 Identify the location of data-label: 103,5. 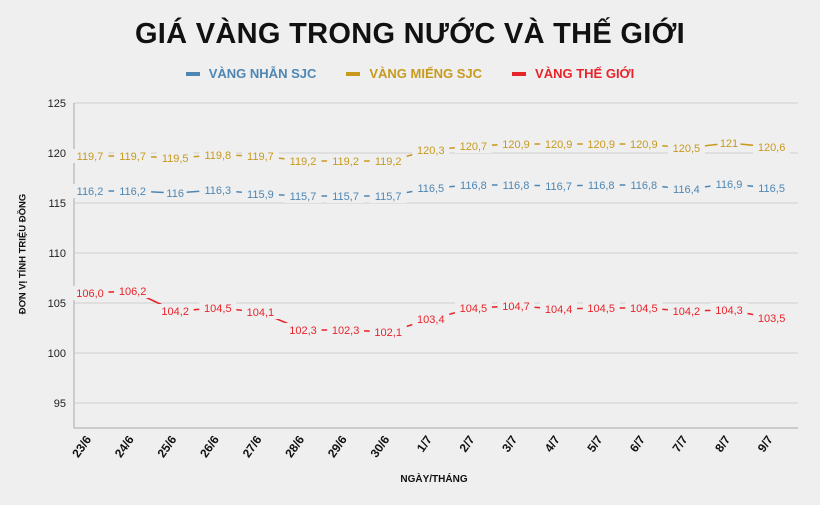
(772, 319).